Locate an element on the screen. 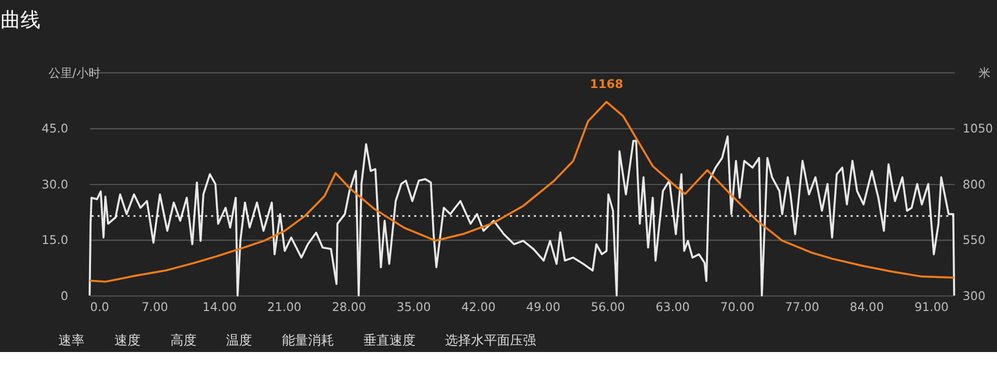  chart-title: 曲线 is located at coordinates (20, 20).